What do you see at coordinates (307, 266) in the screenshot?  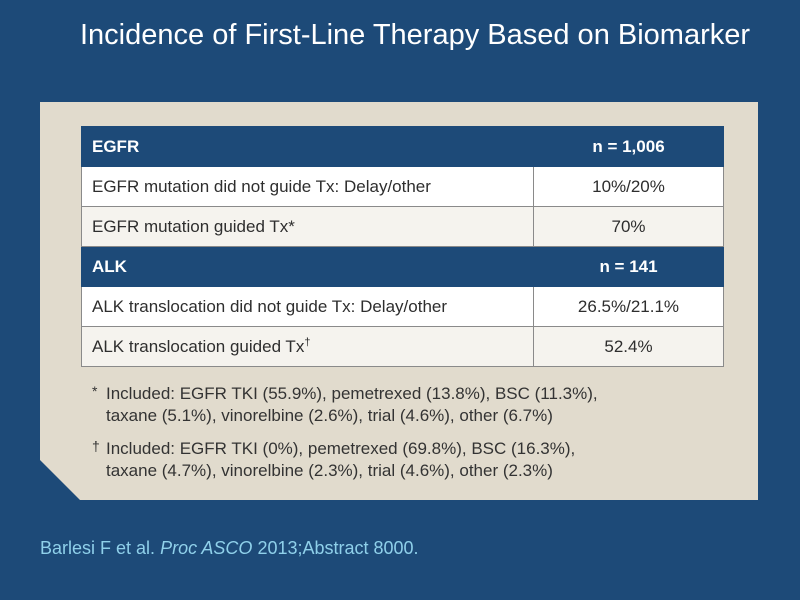 I see `alk-header-label: ALK` at bounding box center [307, 266].